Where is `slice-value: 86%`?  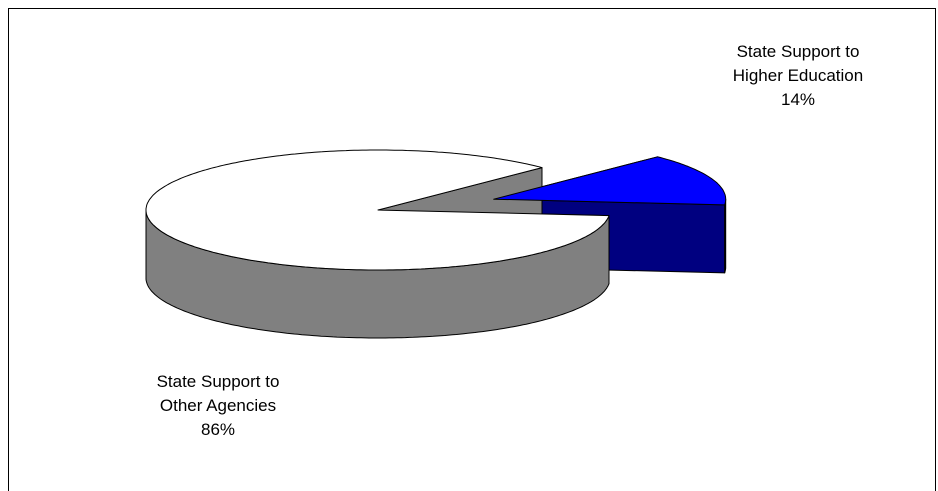
slice-value: 86% is located at coordinates (218, 429).